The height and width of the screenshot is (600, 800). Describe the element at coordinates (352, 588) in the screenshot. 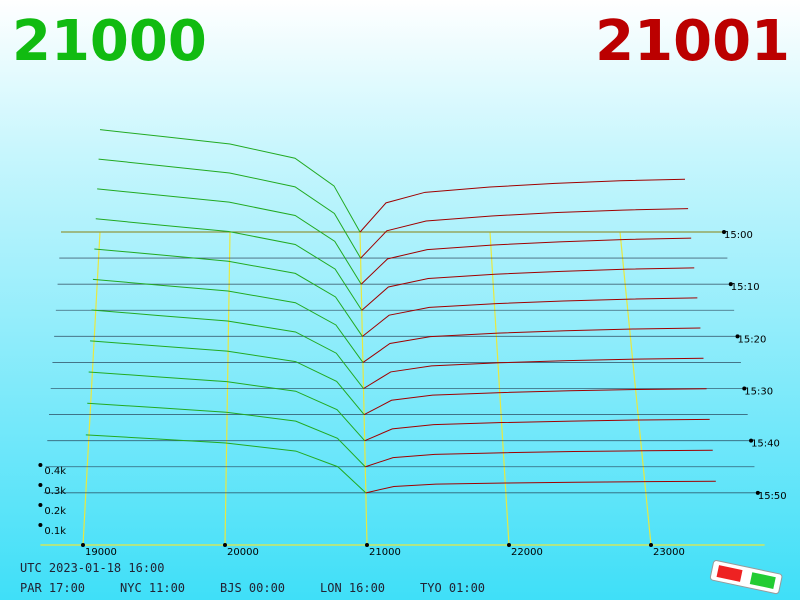

I see `clock-label: LON 16:00` at that location.